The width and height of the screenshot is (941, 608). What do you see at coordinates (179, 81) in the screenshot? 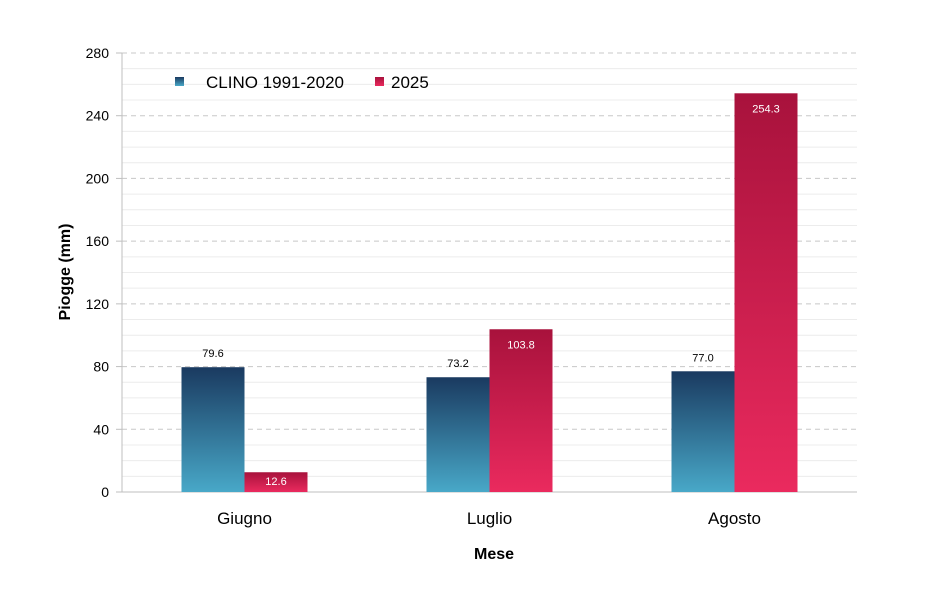
I see `legend-swatch-clino` at bounding box center [179, 81].